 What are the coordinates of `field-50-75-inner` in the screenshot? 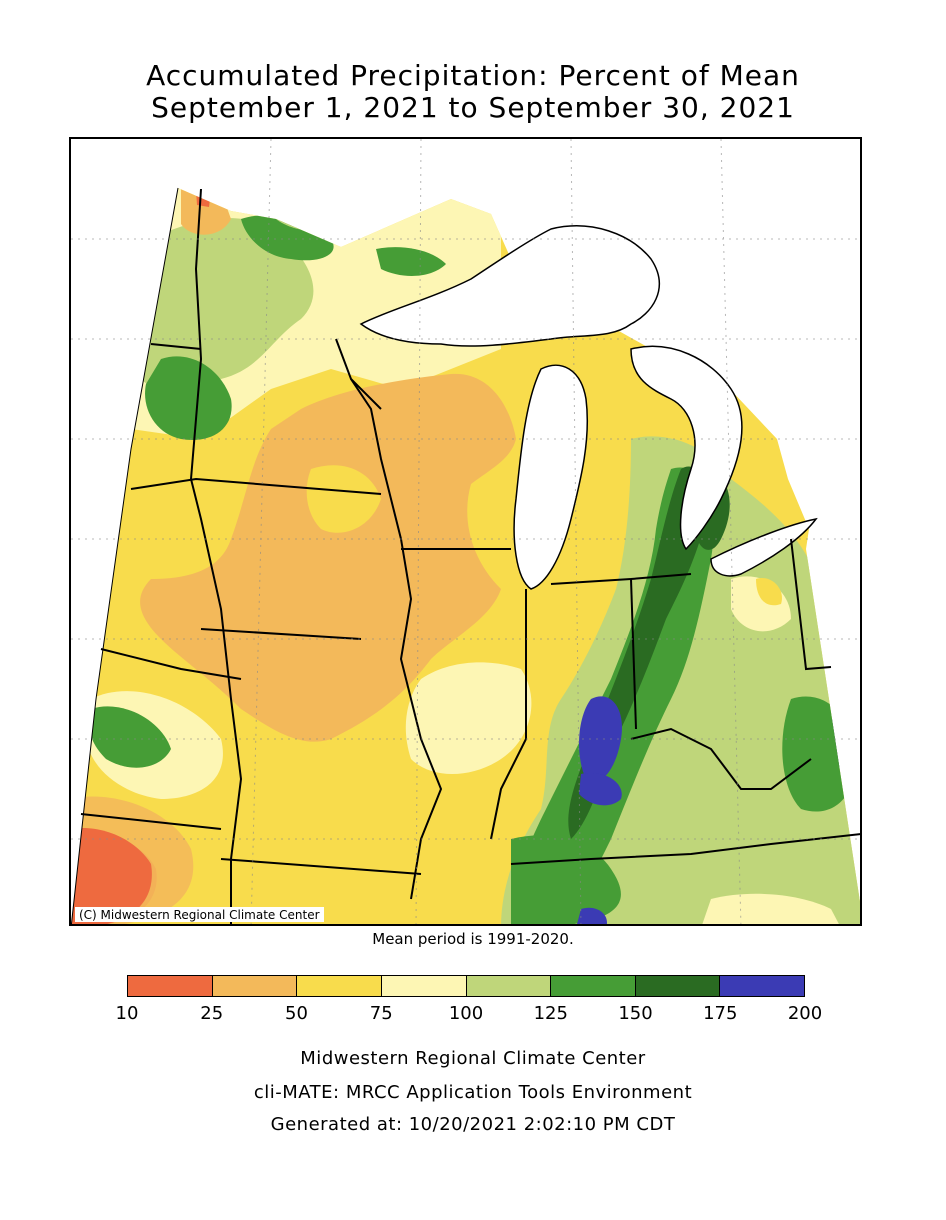 It's located at (343, 499).